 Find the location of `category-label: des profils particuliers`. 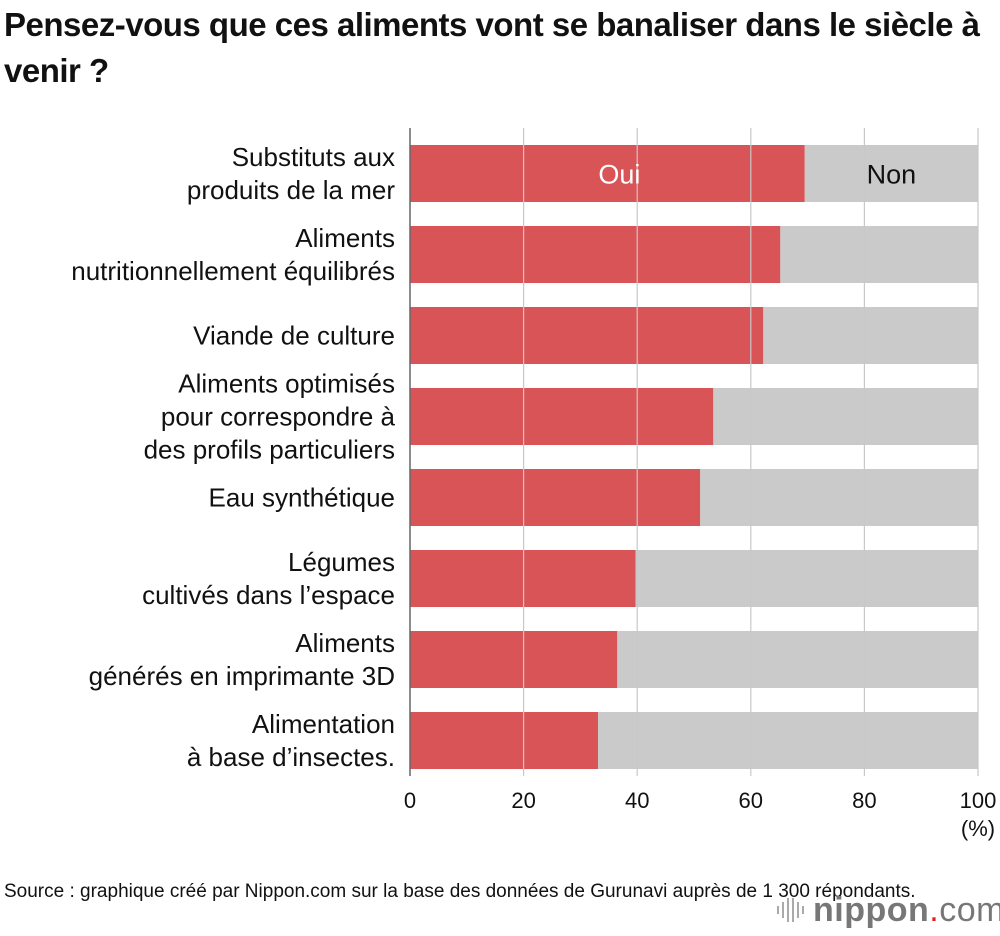

category-label: des profils particuliers is located at coordinates (269, 450).